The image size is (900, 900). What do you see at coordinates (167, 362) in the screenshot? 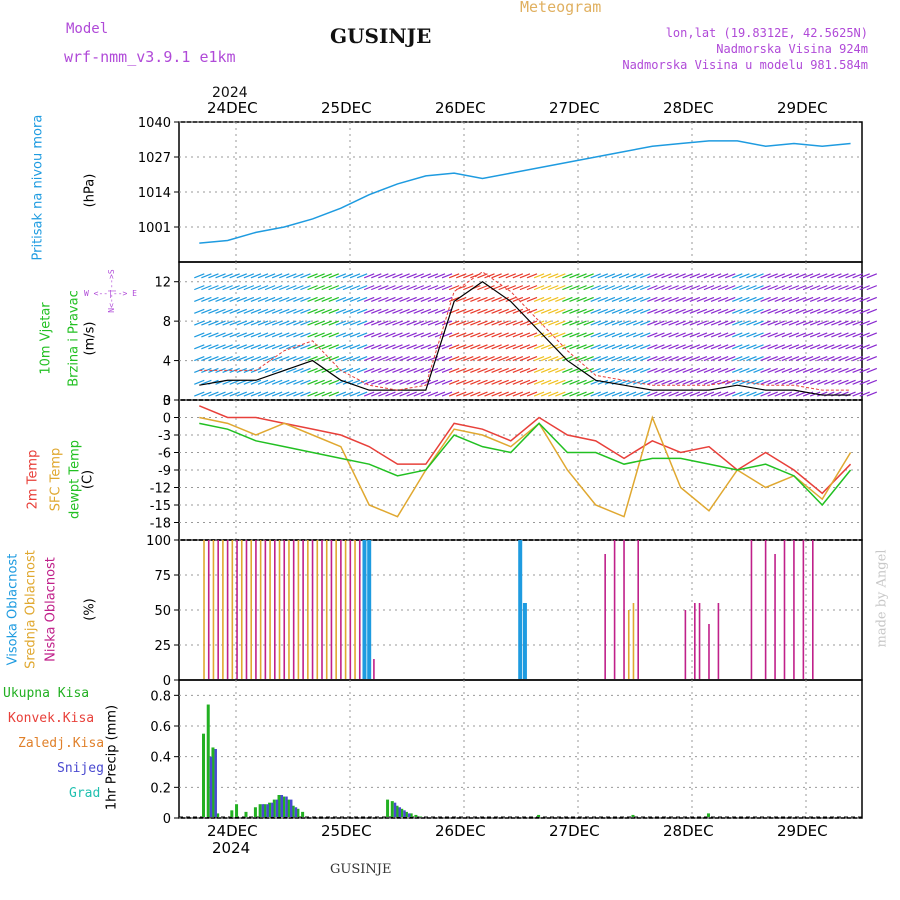
I see `wind-tick-label: 4` at bounding box center [167, 362].